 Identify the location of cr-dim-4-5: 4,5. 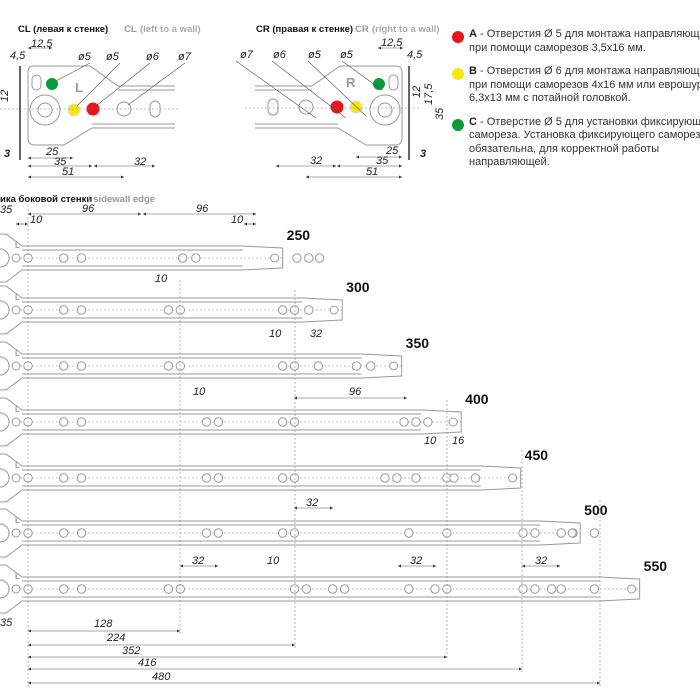
(415, 55).